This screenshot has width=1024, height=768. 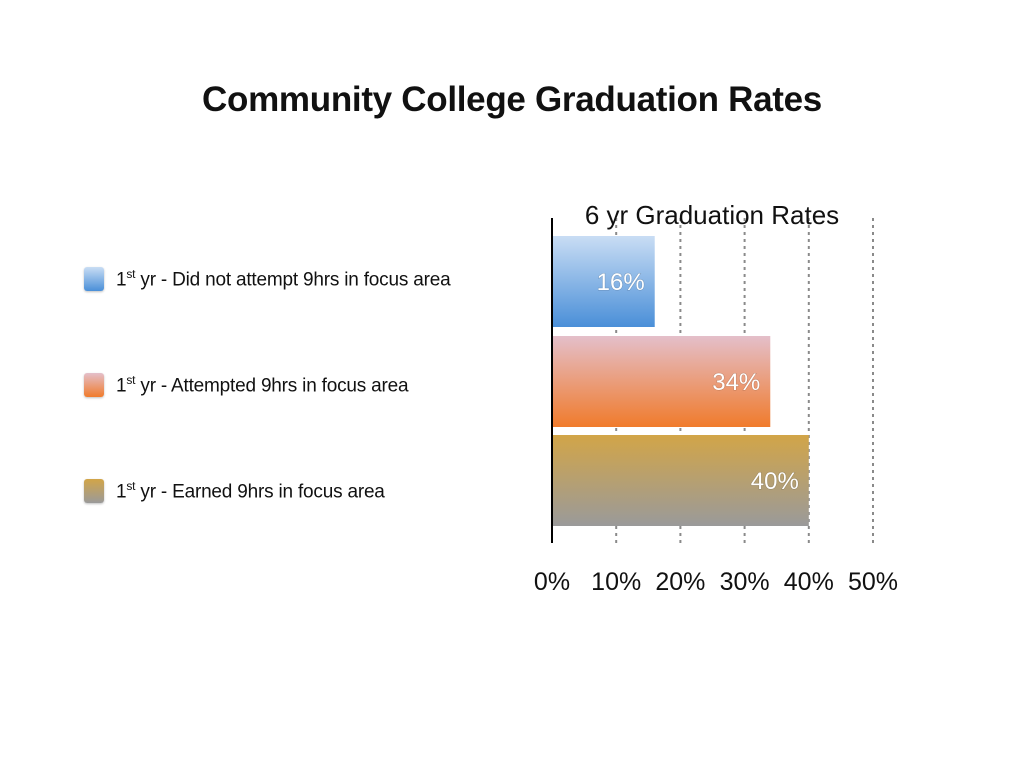 I want to click on legend-item-earned: 1st yr - Earned 9hrs in focus area, so click(x=234, y=491).